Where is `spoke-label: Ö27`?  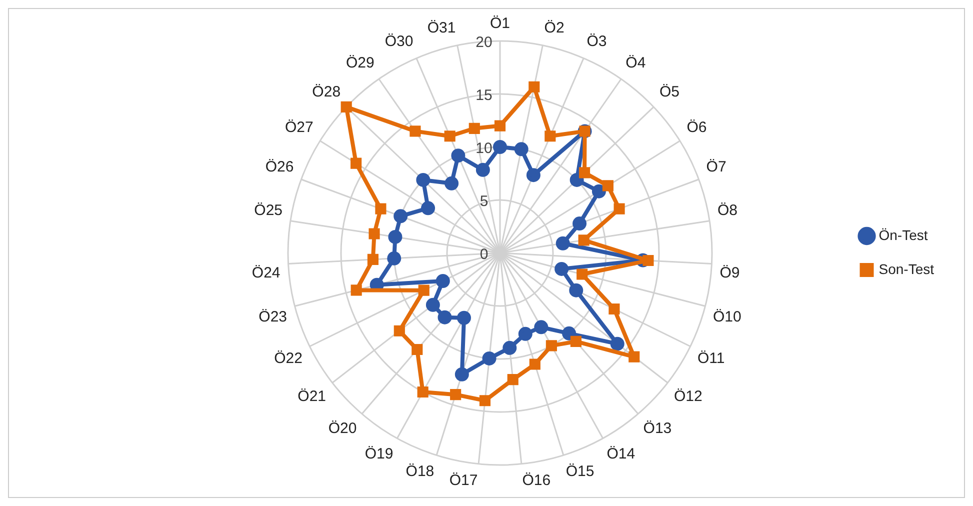
spoke-label: Ö27 is located at coordinates (299, 127).